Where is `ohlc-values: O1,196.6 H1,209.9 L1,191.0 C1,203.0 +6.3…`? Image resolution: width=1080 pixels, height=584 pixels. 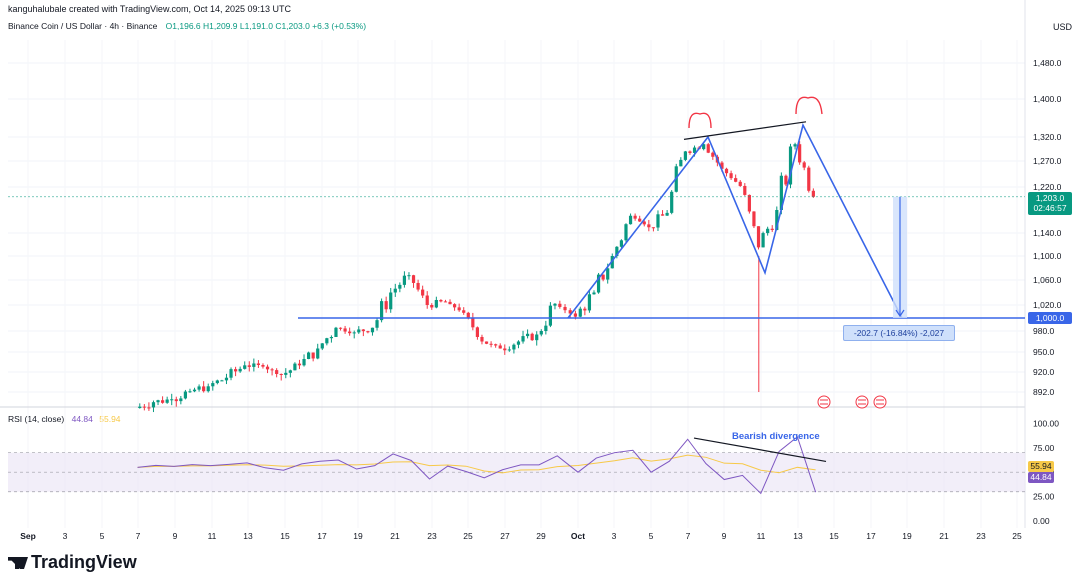
ohlc-values: O1,196.6 H1,209.9 L1,191.0 C1,203.0 +6.3… is located at coordinates (266, 26).